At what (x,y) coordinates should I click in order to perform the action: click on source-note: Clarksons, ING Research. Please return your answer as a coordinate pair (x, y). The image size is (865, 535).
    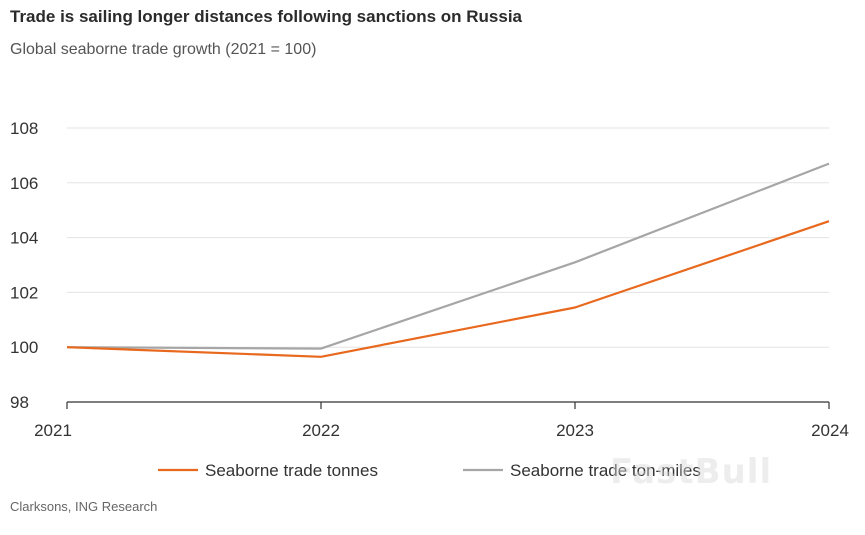
    Looking at the image, I should click on (84, 506).